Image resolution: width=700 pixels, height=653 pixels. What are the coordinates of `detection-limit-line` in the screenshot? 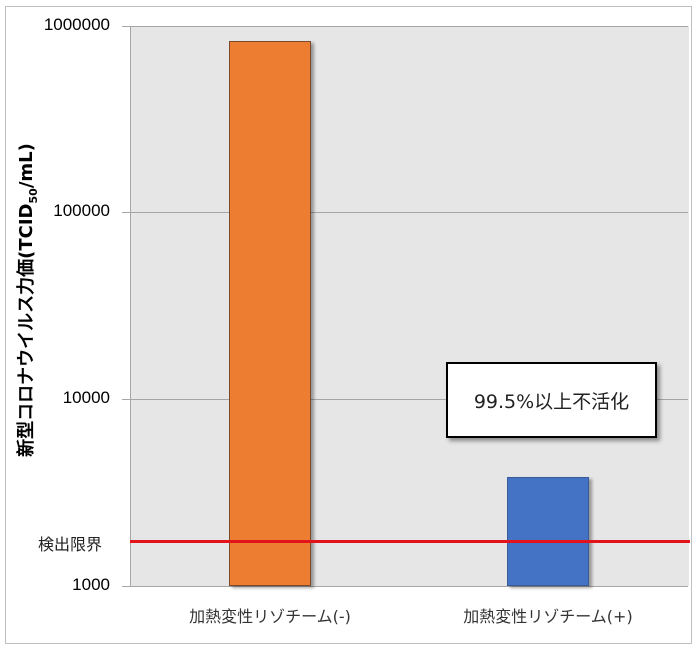 It's located at (410, 541).